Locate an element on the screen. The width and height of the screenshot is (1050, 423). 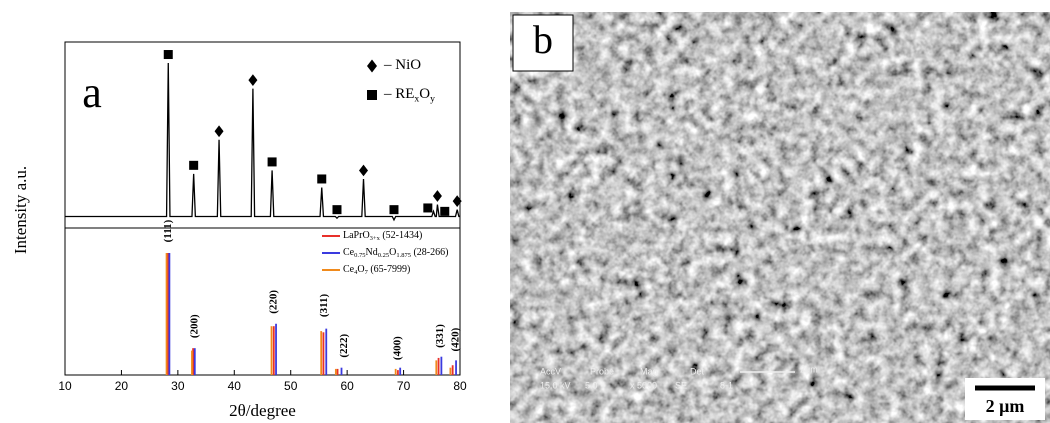
x-tick-label: 10 is located at coordinates (65, 386).